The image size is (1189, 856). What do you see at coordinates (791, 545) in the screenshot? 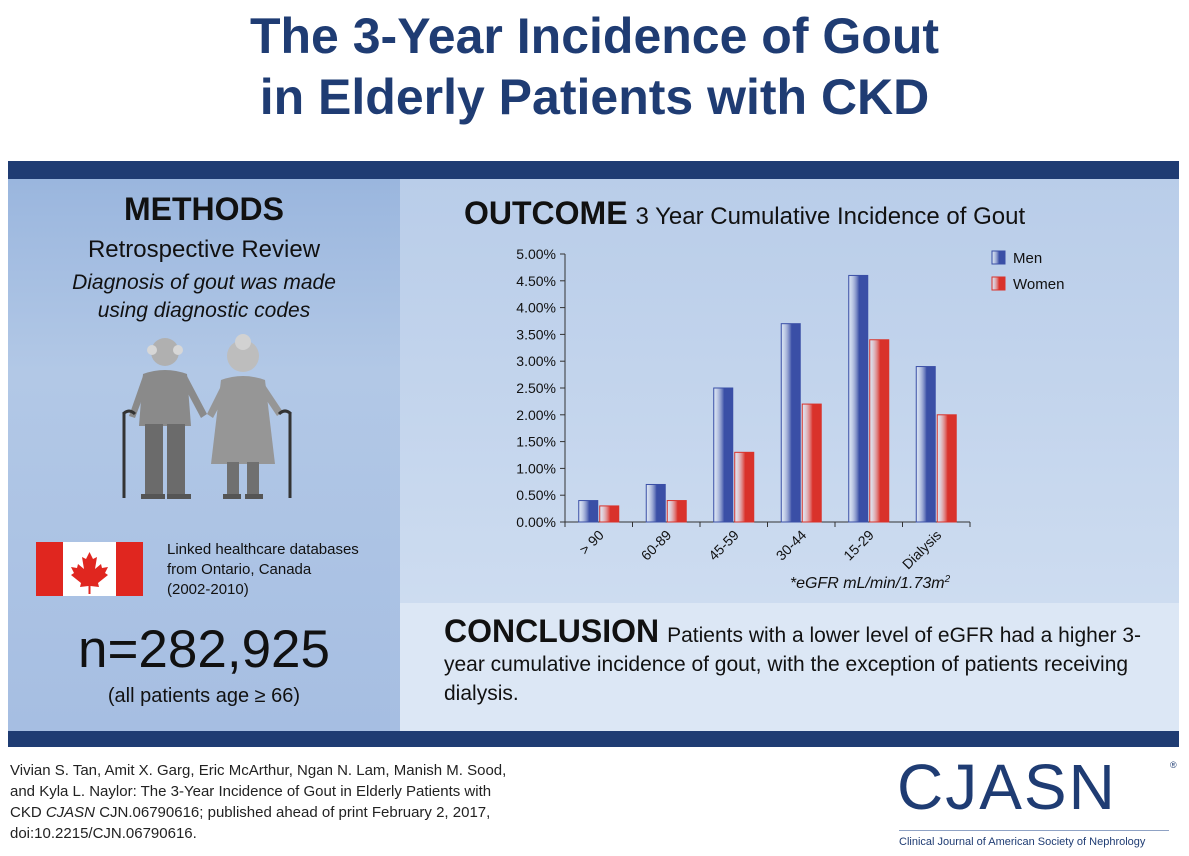
I see `x-tick-label: 30-44` at bounding box center [791, 545].